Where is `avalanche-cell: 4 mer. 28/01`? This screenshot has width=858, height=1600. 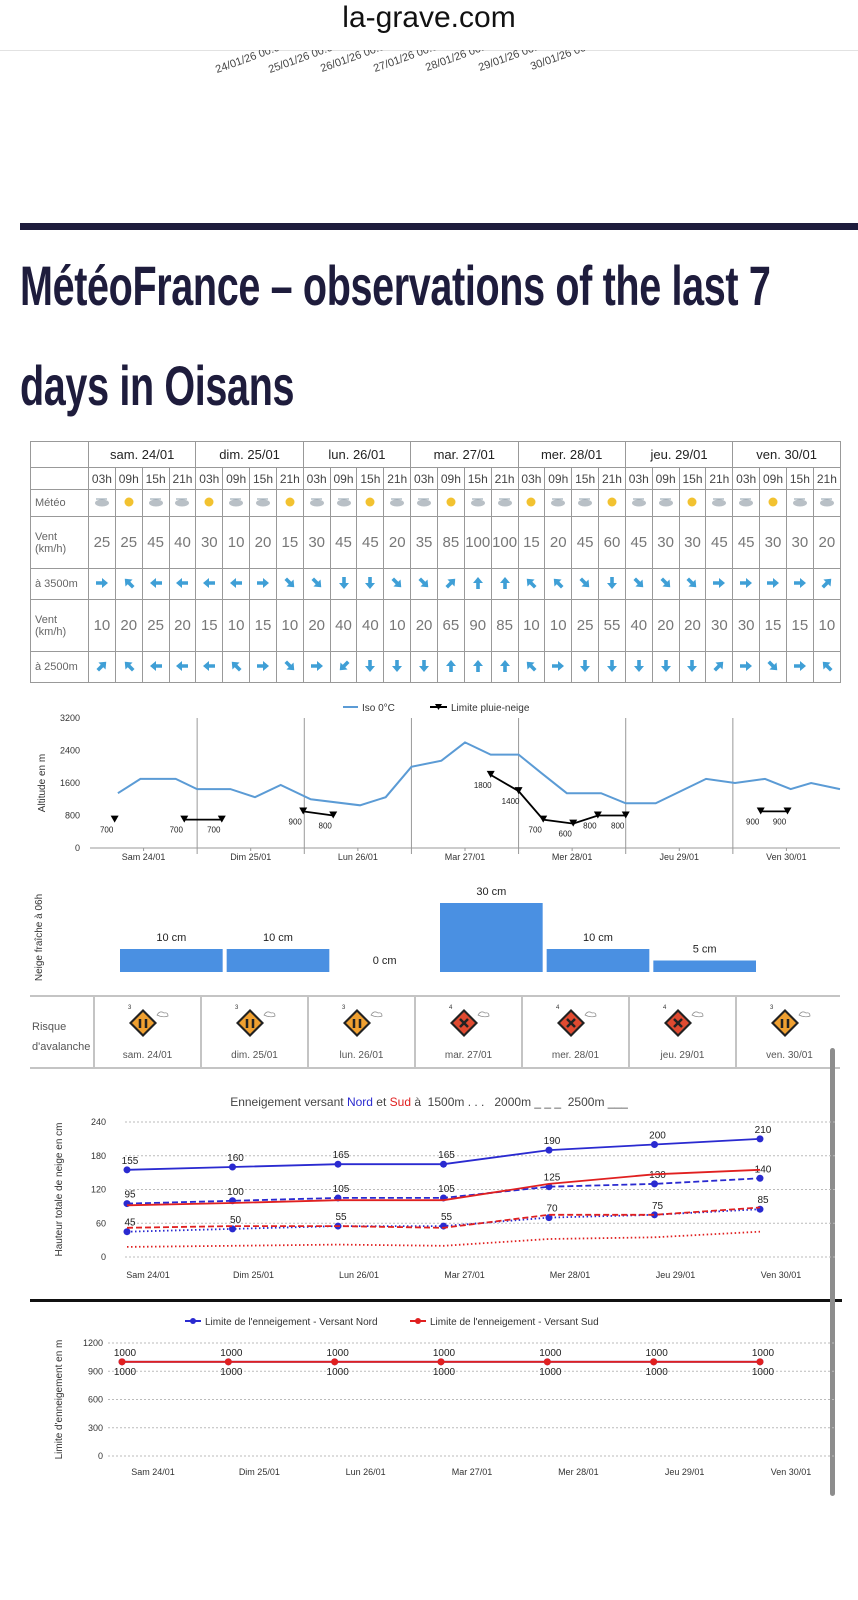
avalanche-cell: 4 mer. 28/01 is located at coordinates (574, 1032).